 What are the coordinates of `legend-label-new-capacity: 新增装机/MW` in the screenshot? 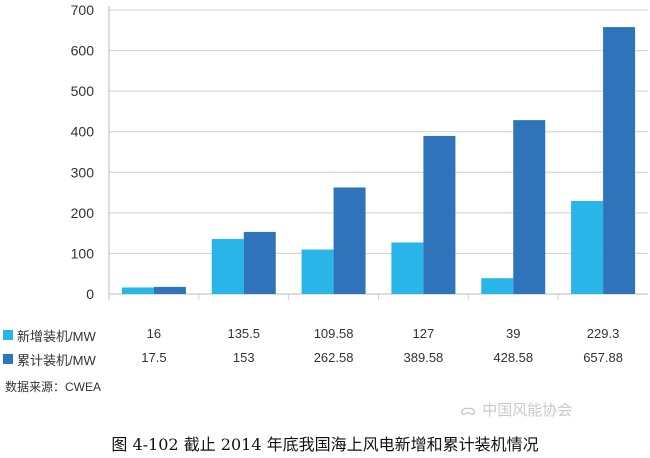 It's located at (56, 336).